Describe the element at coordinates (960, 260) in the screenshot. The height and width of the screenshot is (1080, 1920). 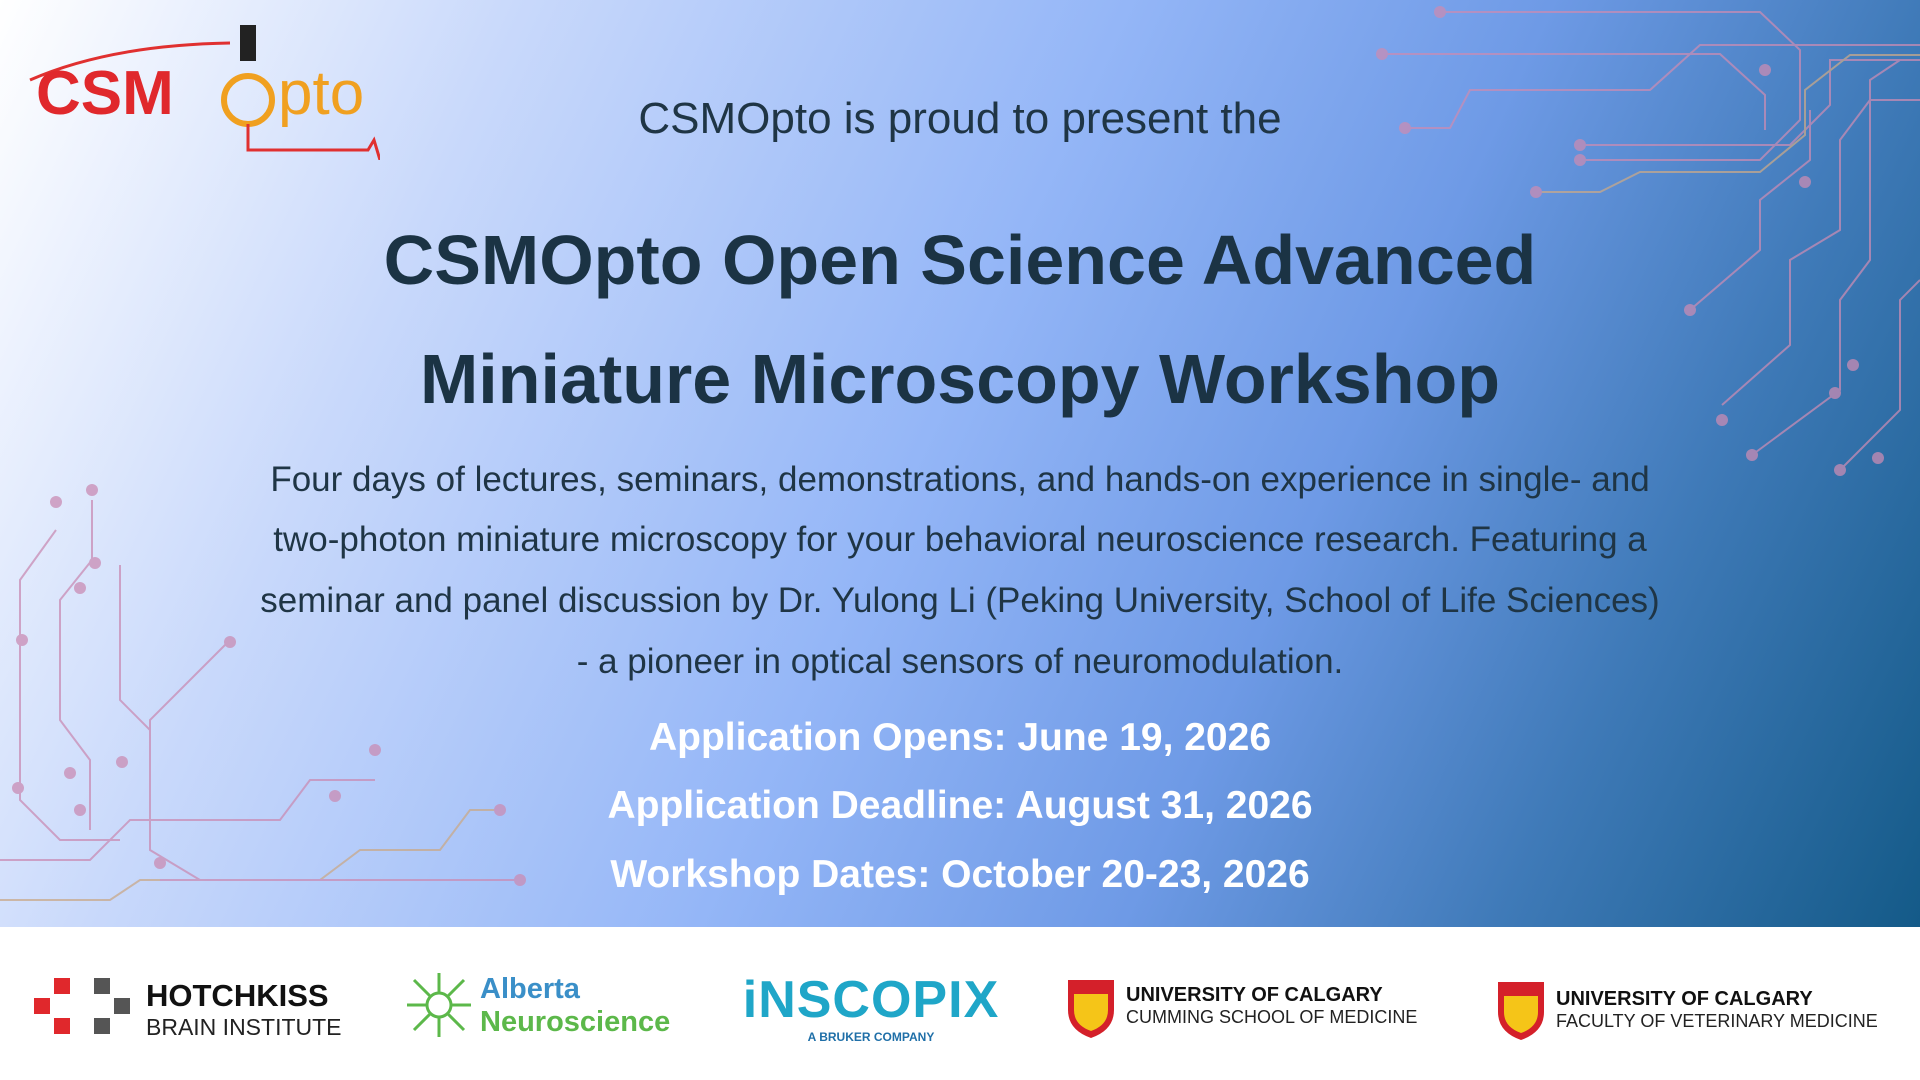
I see `title-line: CSMOpto Open Science Advanced` at that location.